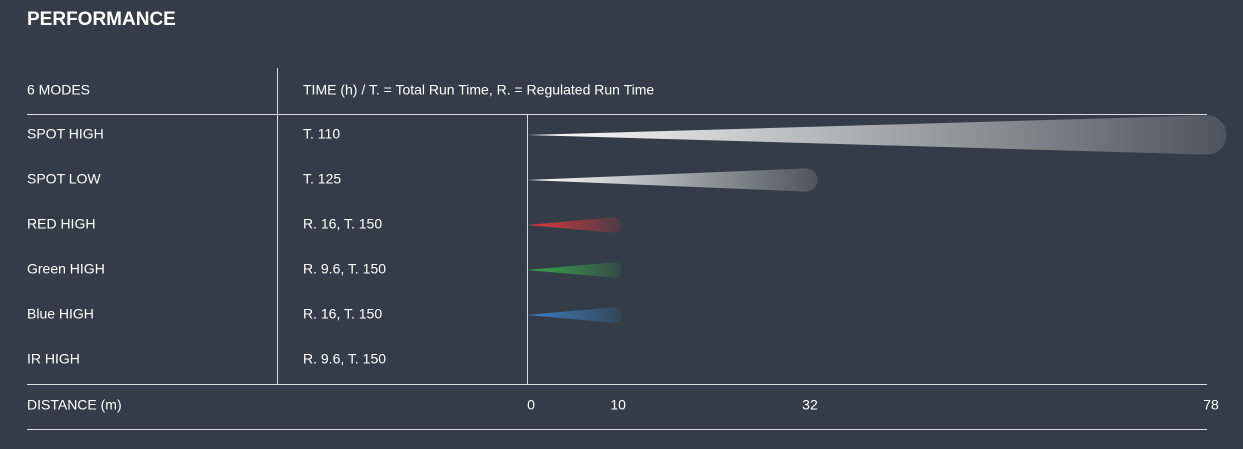 Image resolution: width=1243 pixels, height=449 pixels. I want to click on time-label: T. 110, so click(321, 134).